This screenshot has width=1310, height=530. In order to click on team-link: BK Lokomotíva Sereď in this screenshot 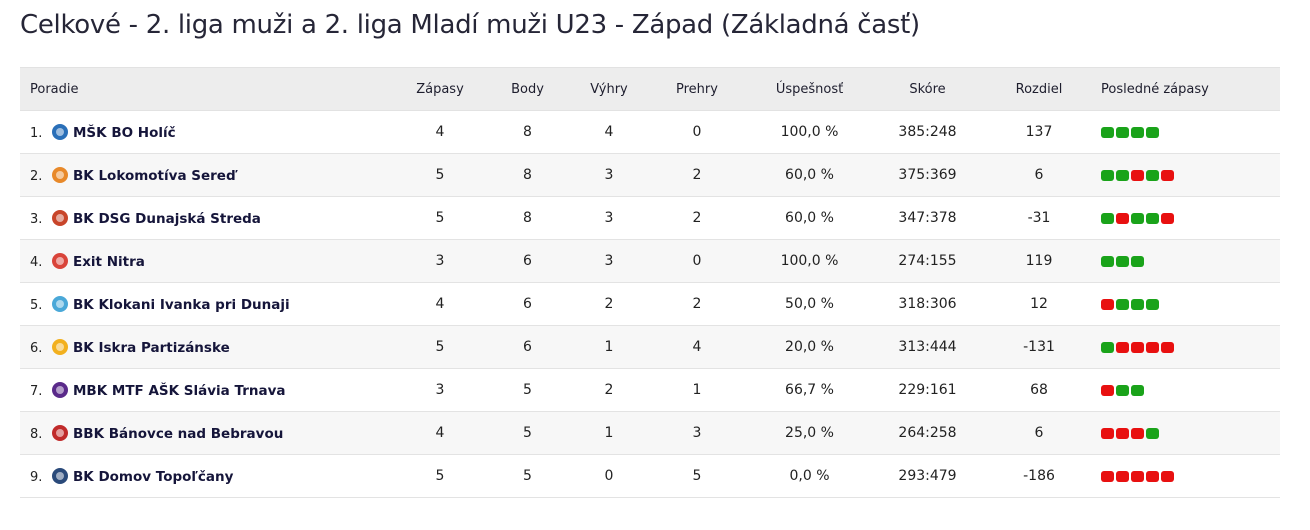, I will do `click(154, 175)`.